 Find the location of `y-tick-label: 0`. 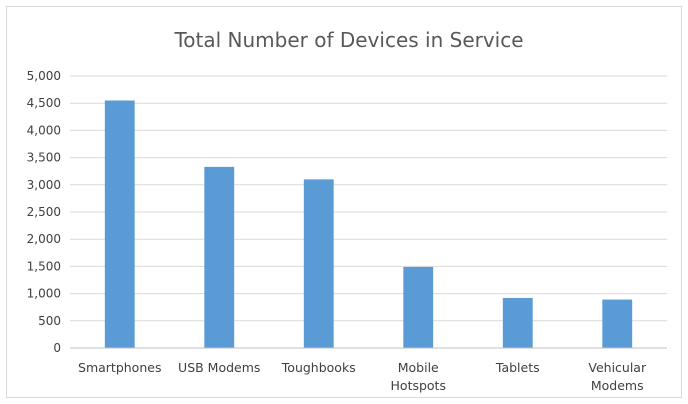

y-tick-label: 0 is located at coordinates (57, 348).